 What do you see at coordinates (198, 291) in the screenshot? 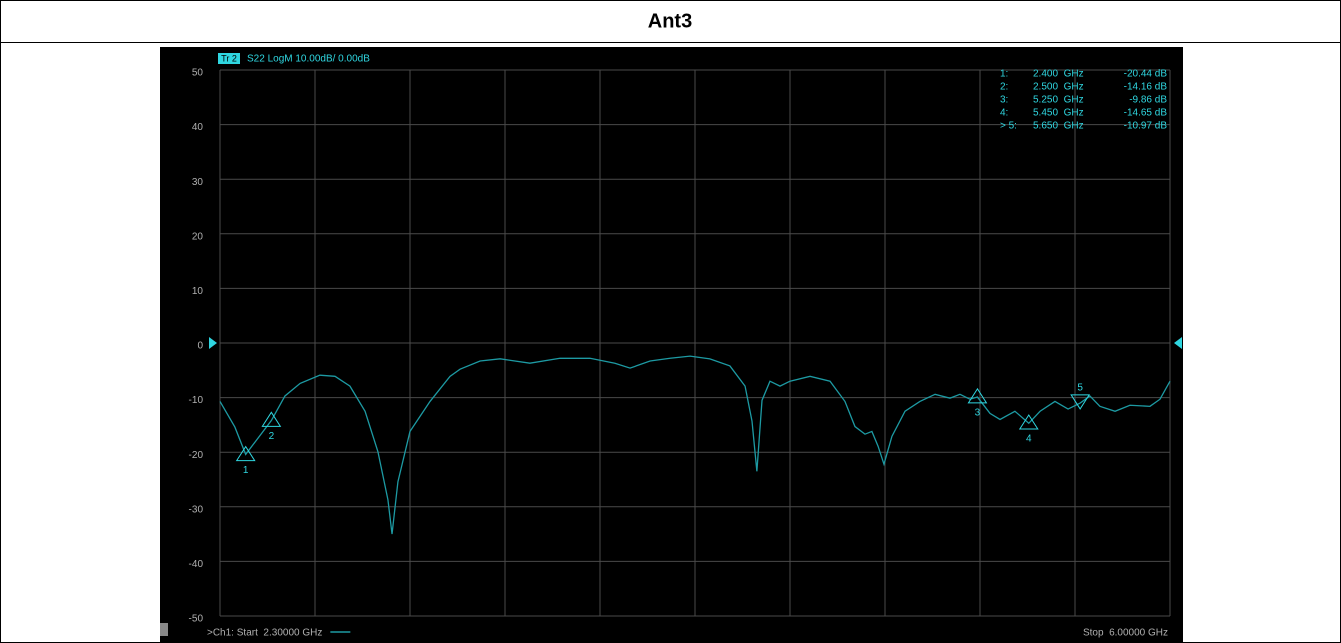
I see `y-tick-label: 10` at bounding box center [198, 291].